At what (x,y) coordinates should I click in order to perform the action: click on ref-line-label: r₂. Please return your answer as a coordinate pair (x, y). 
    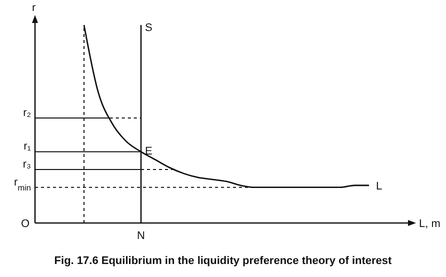
    Looking at the image, I should click on (27, 113).